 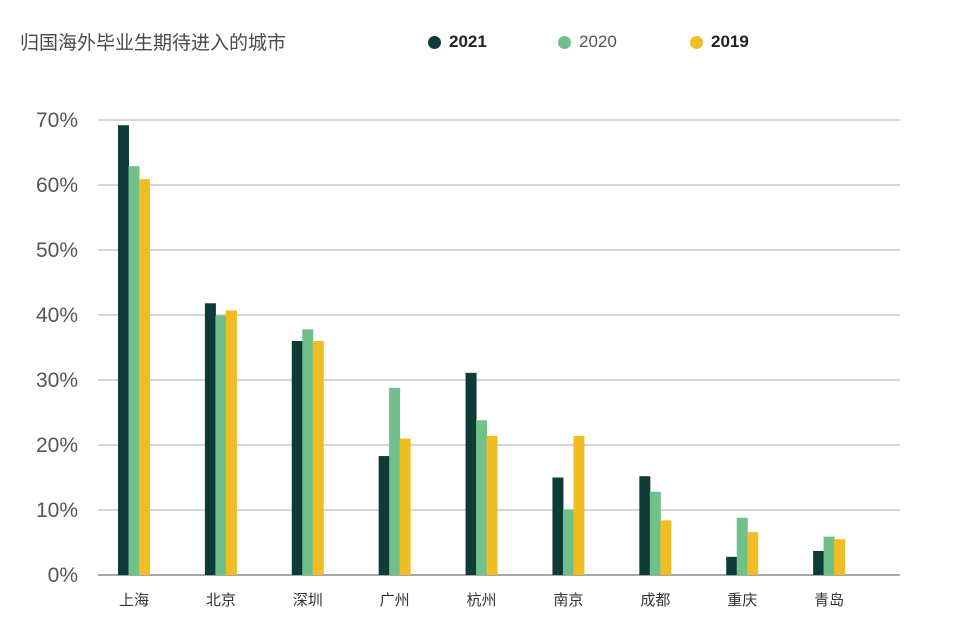 What do you see at coordinates (57, 185) in the screenshot?
I see `y-tick-label: 60%` at bounding box center [57, 185].